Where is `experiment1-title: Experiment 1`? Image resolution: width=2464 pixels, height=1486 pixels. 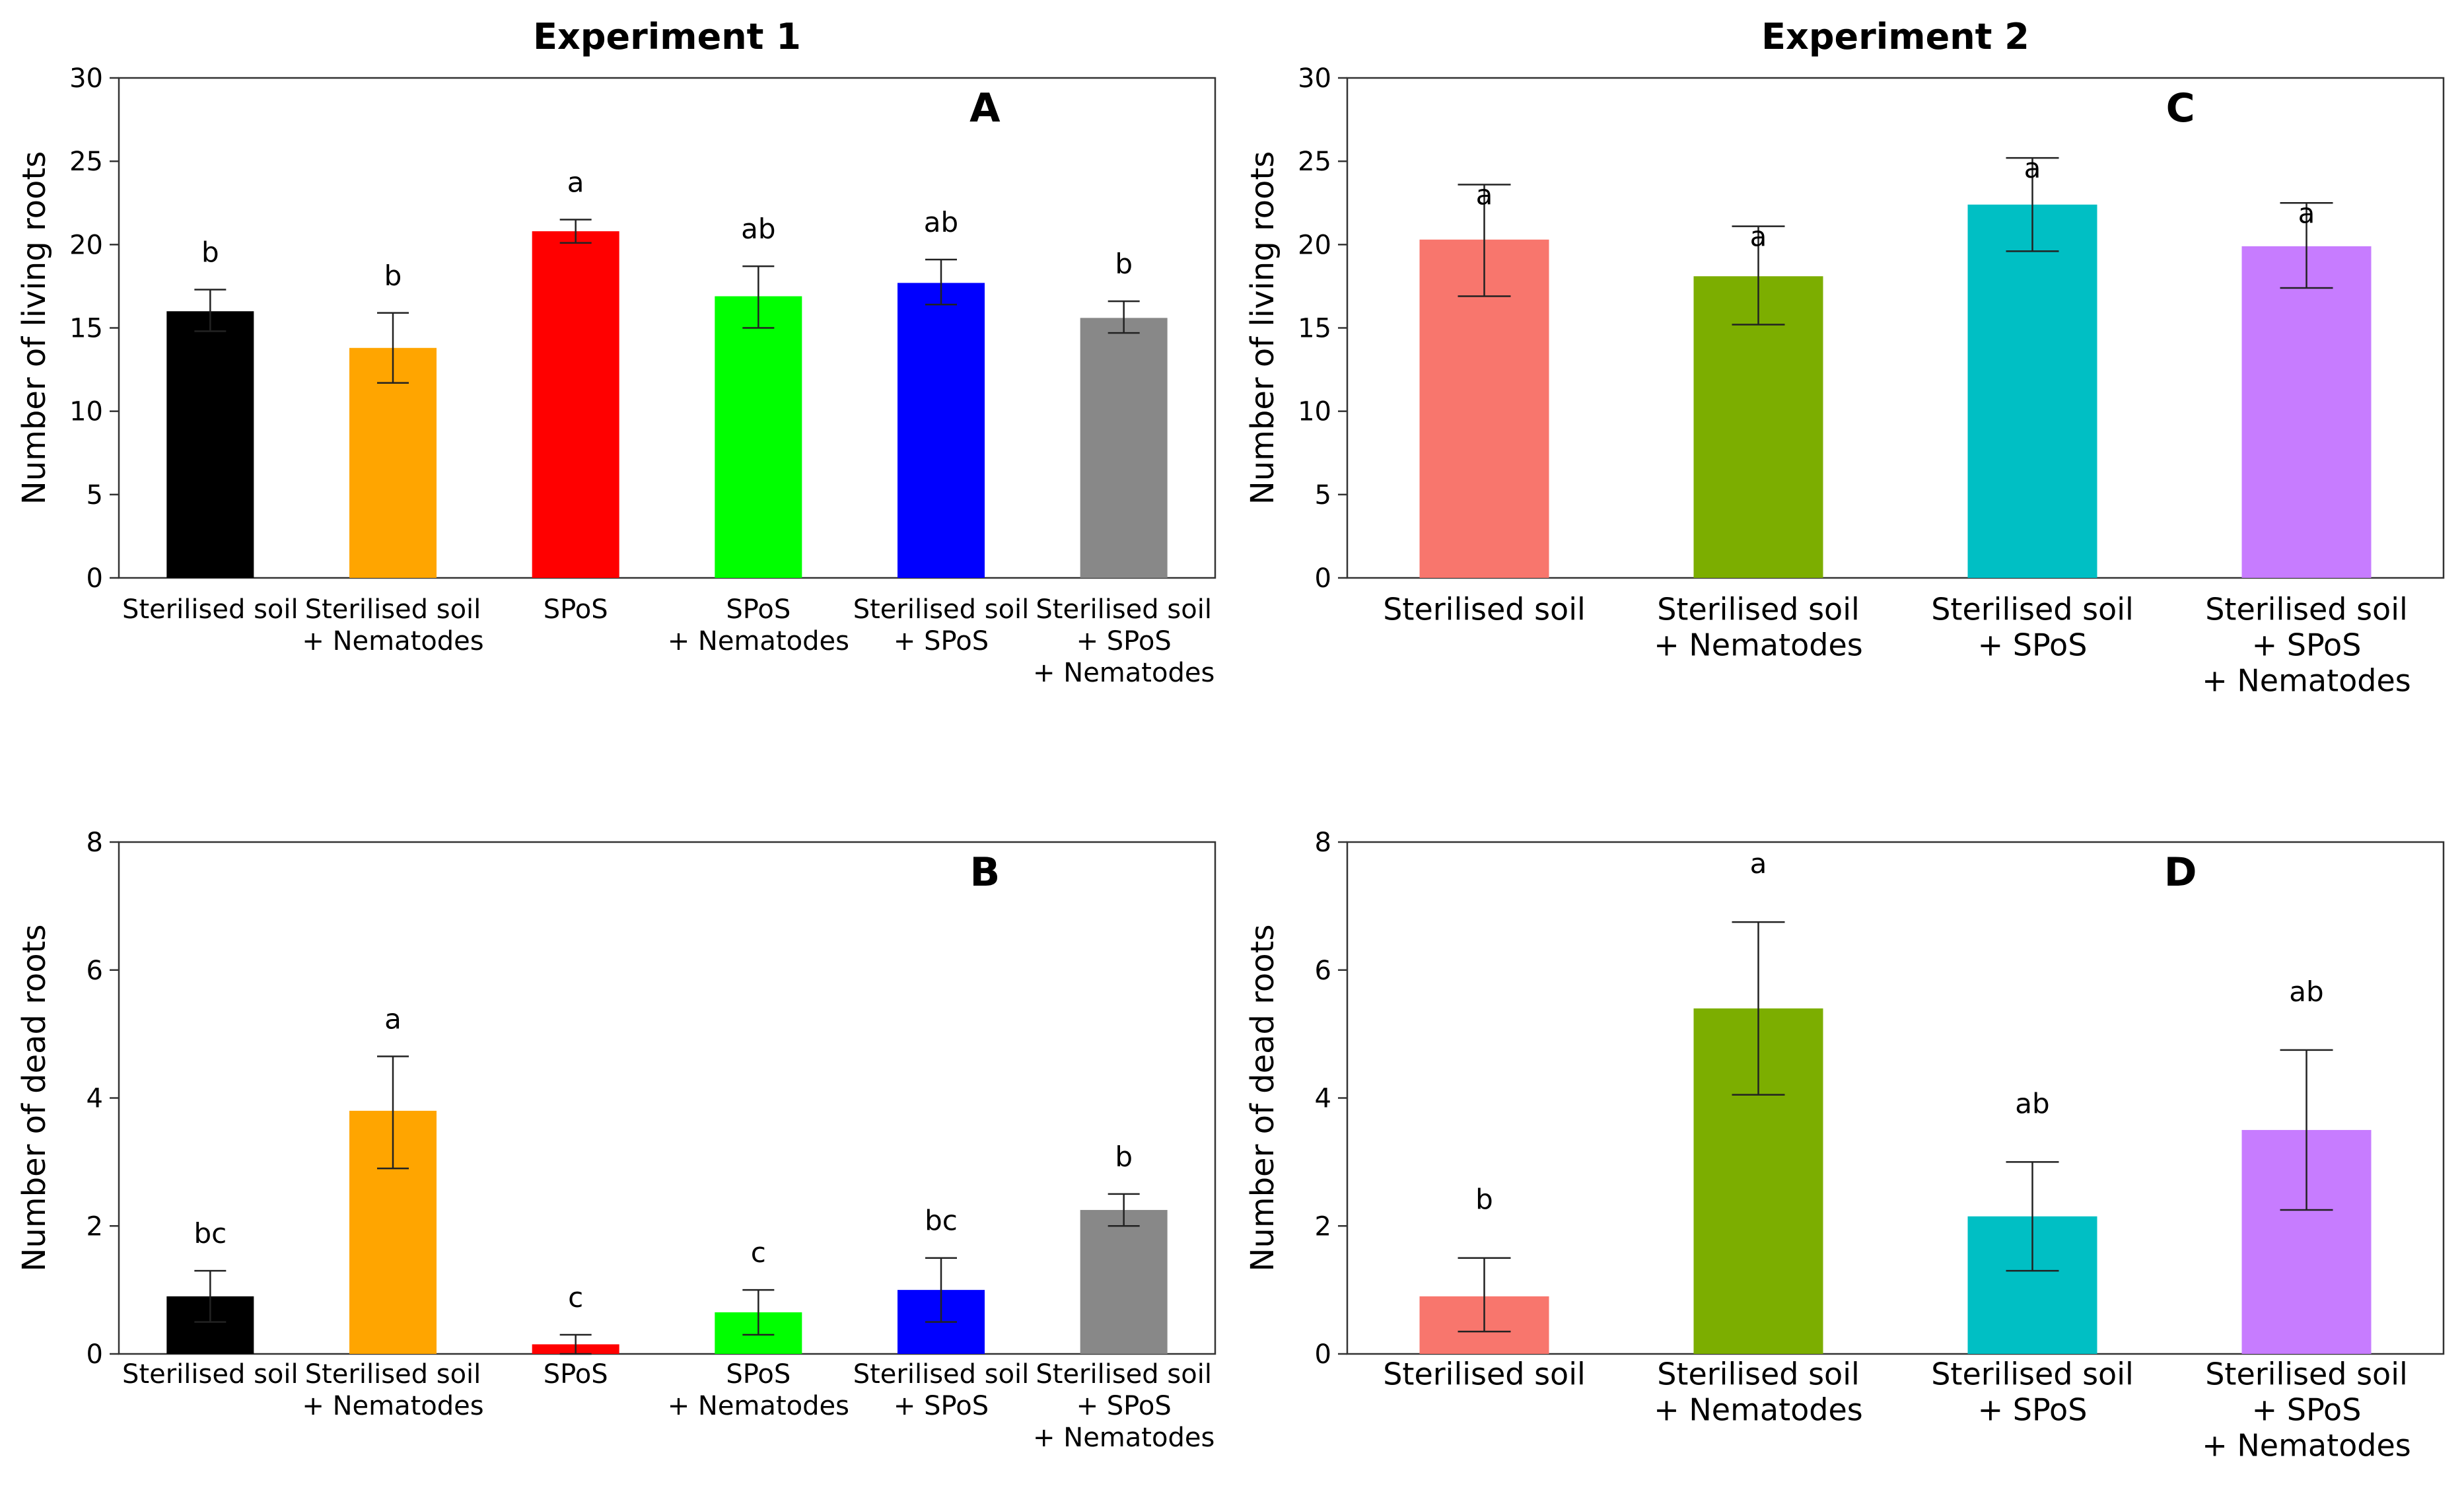
experiment1-title: Experiment 1 is located at coordinates (667, 36).